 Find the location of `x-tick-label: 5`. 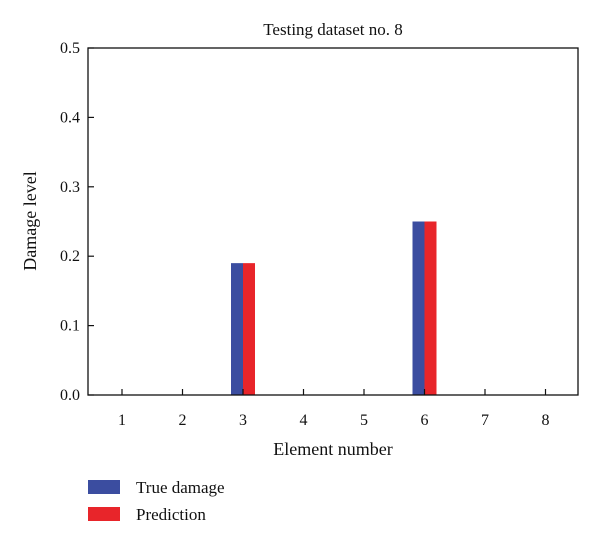

x-tick-label: 5 is located at coordinates (364, 420).